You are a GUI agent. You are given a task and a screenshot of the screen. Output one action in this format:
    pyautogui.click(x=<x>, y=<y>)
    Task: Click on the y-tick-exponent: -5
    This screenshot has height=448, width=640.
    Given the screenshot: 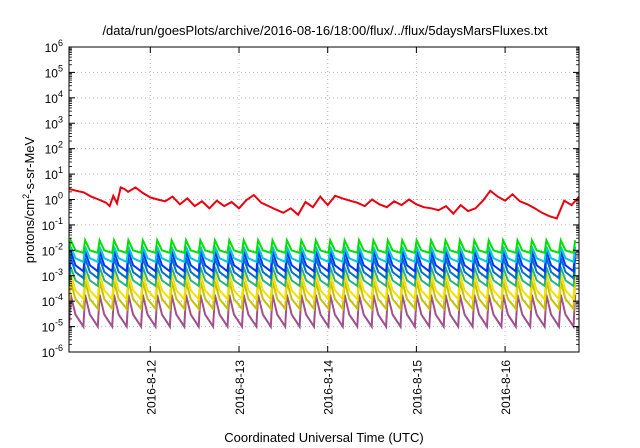 What is the action you would take?
    pyautogui.click(x=59, y=323)
    